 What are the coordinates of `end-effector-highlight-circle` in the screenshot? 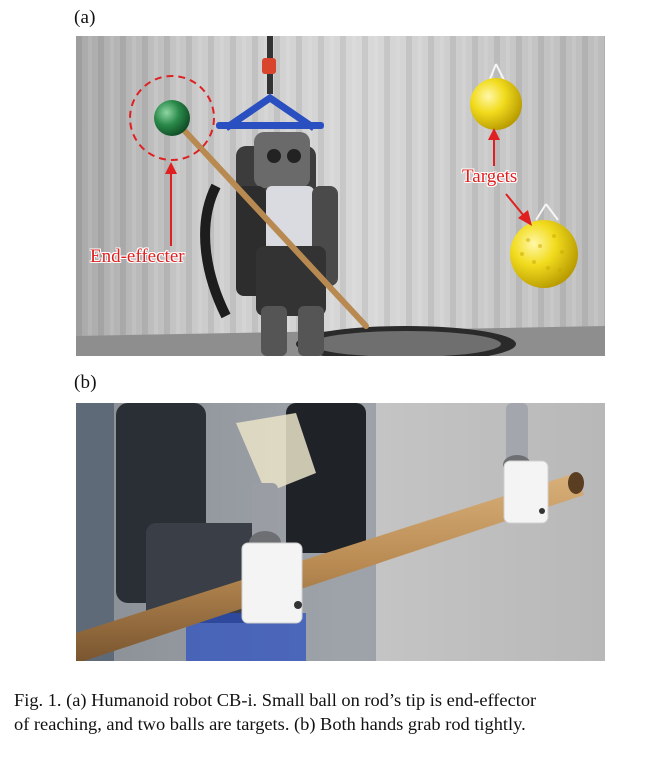 It's located at (172, 118).